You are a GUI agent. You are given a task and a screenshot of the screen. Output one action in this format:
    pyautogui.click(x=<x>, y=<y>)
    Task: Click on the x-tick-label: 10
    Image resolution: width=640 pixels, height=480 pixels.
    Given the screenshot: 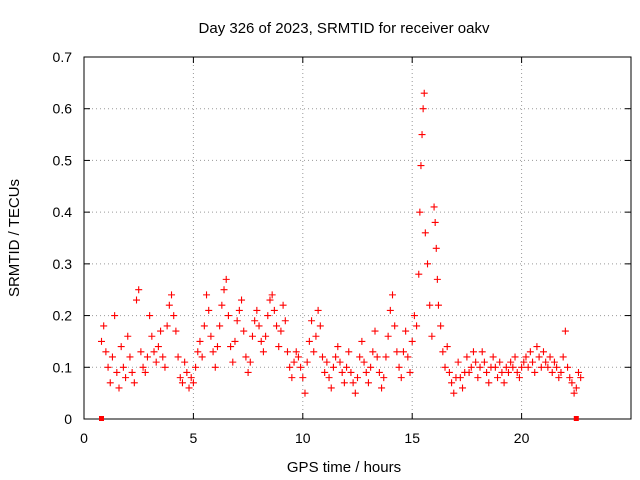 What is the action you would take?
    pyautogui.click(x=303, y=438)
    